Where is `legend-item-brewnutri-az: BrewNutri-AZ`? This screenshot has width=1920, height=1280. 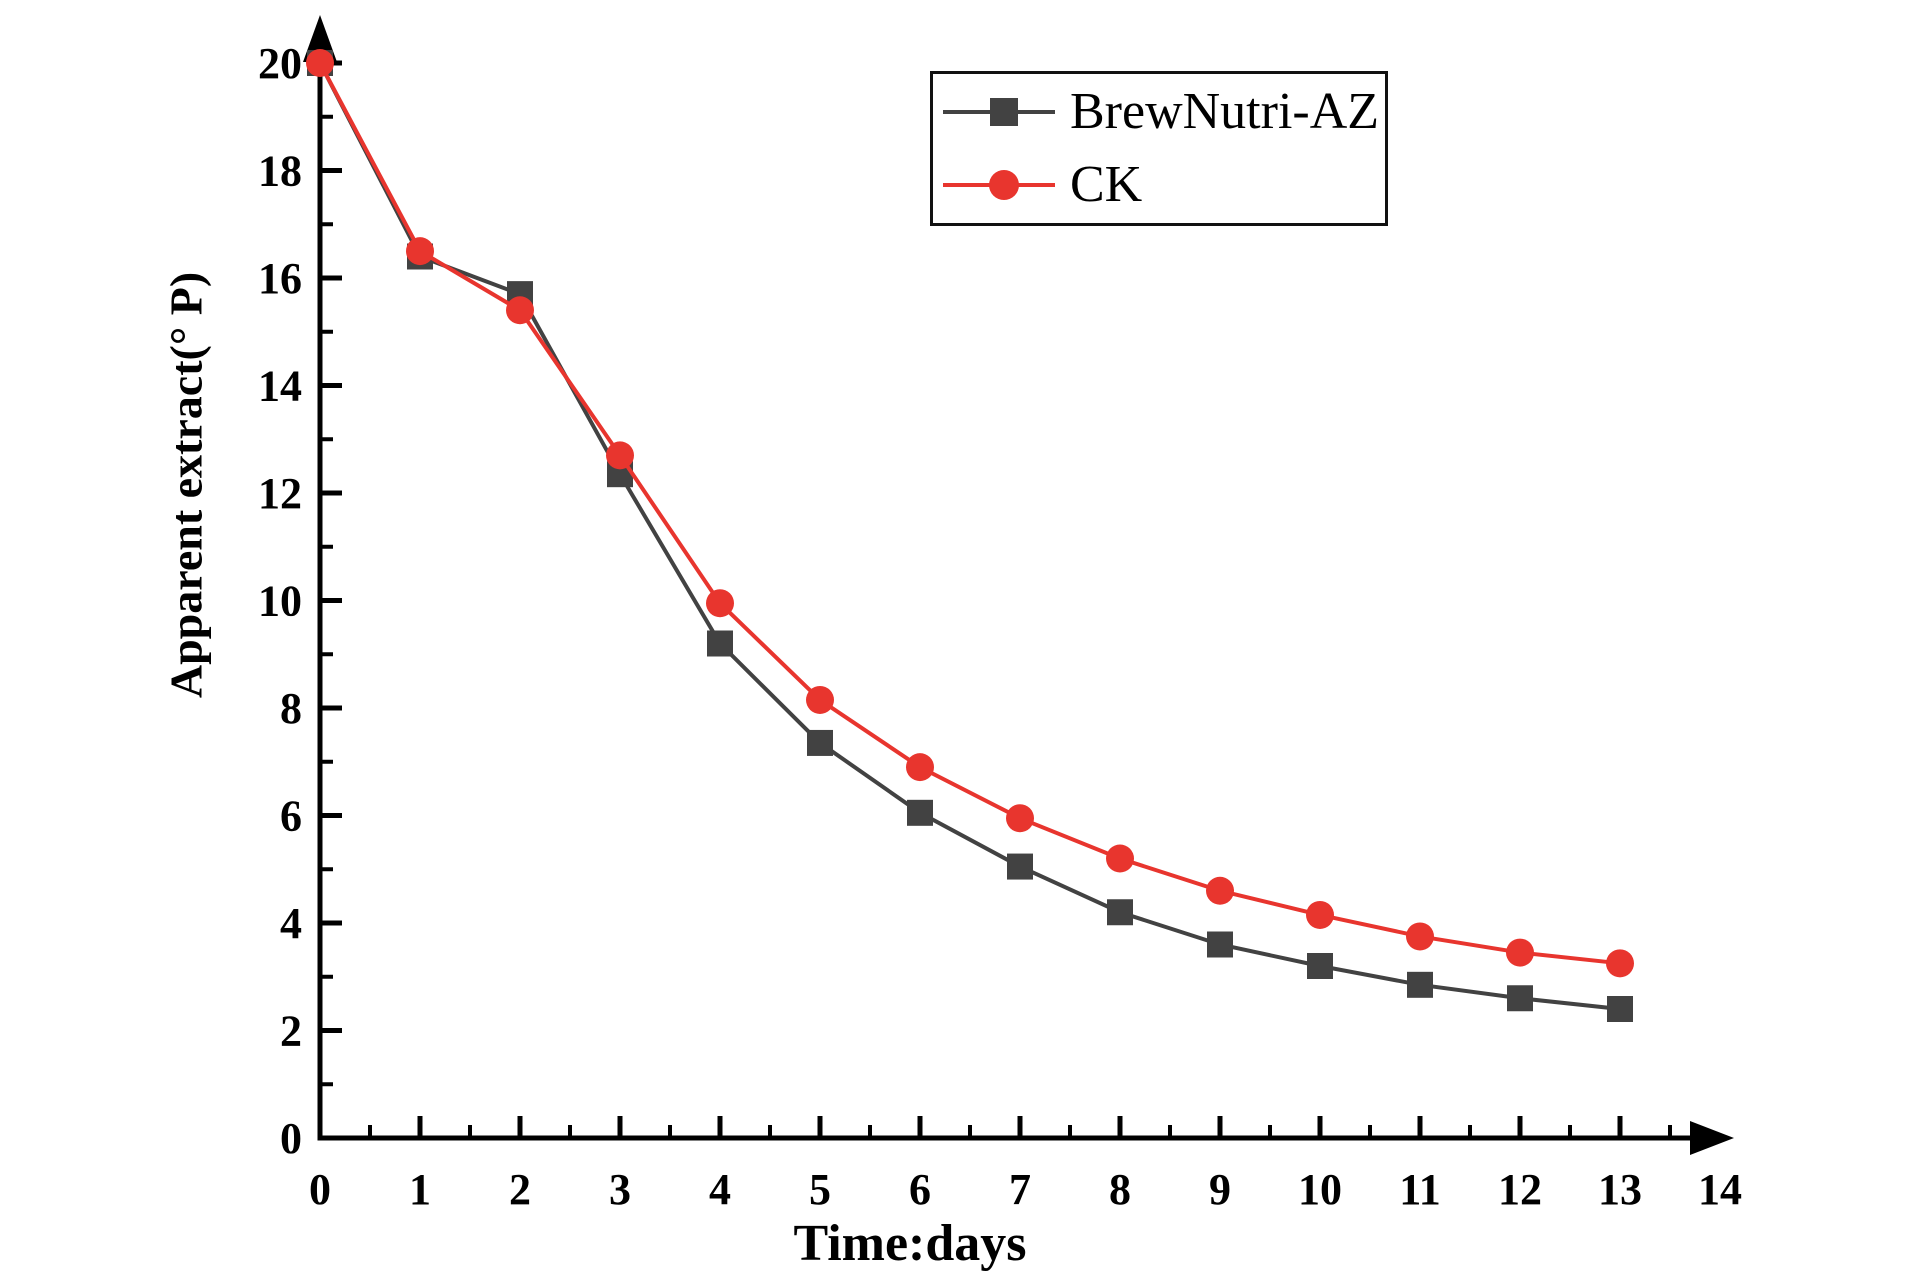
legend-item-brewnutri-az: BrewNutri-AZ is located at coordinates (1159, 112).